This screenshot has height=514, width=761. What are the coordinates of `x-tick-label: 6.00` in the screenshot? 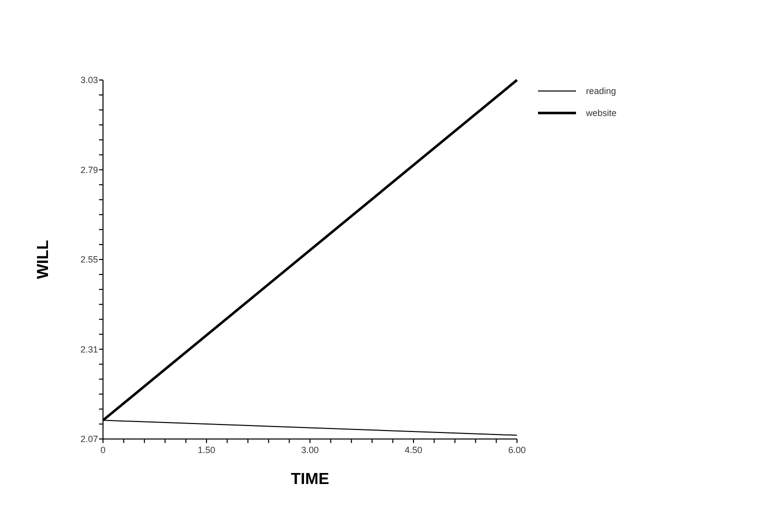 It's located at (517, 450).